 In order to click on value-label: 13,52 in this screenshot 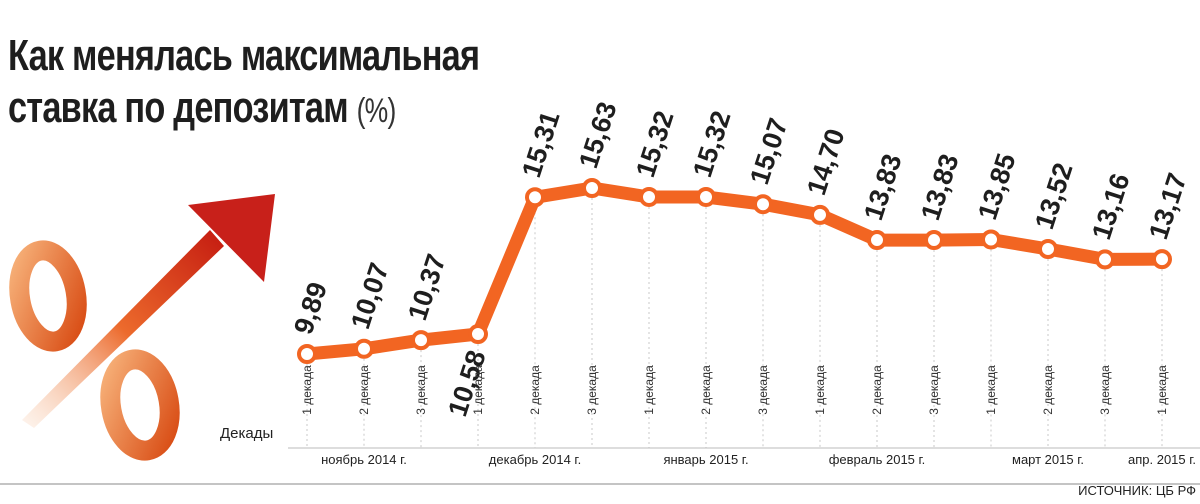, I will do `click(1053, 196)`.